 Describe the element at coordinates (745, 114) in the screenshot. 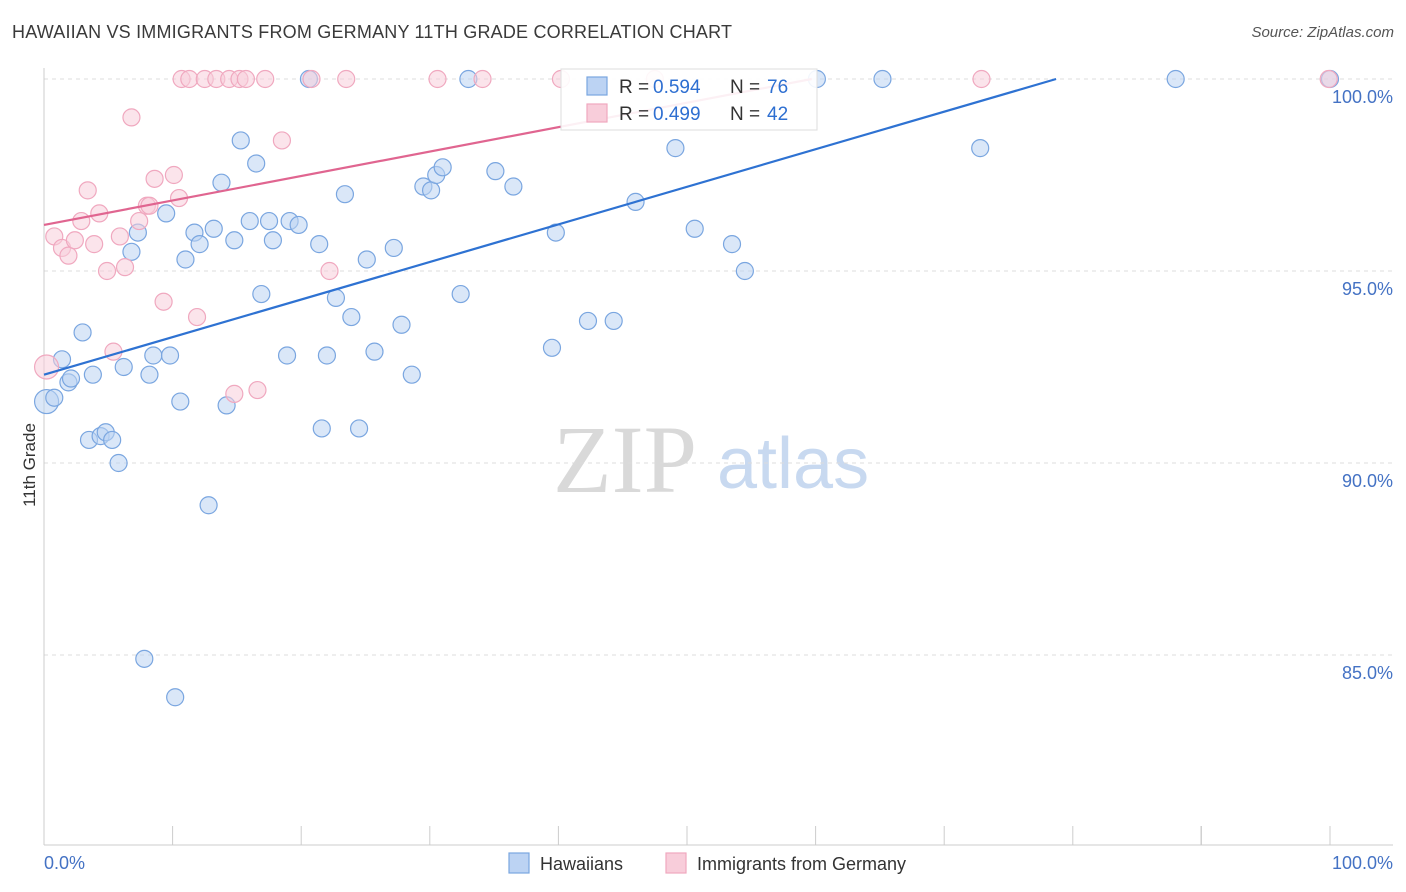

I see `legend-n-label-germany: N =` at that location.